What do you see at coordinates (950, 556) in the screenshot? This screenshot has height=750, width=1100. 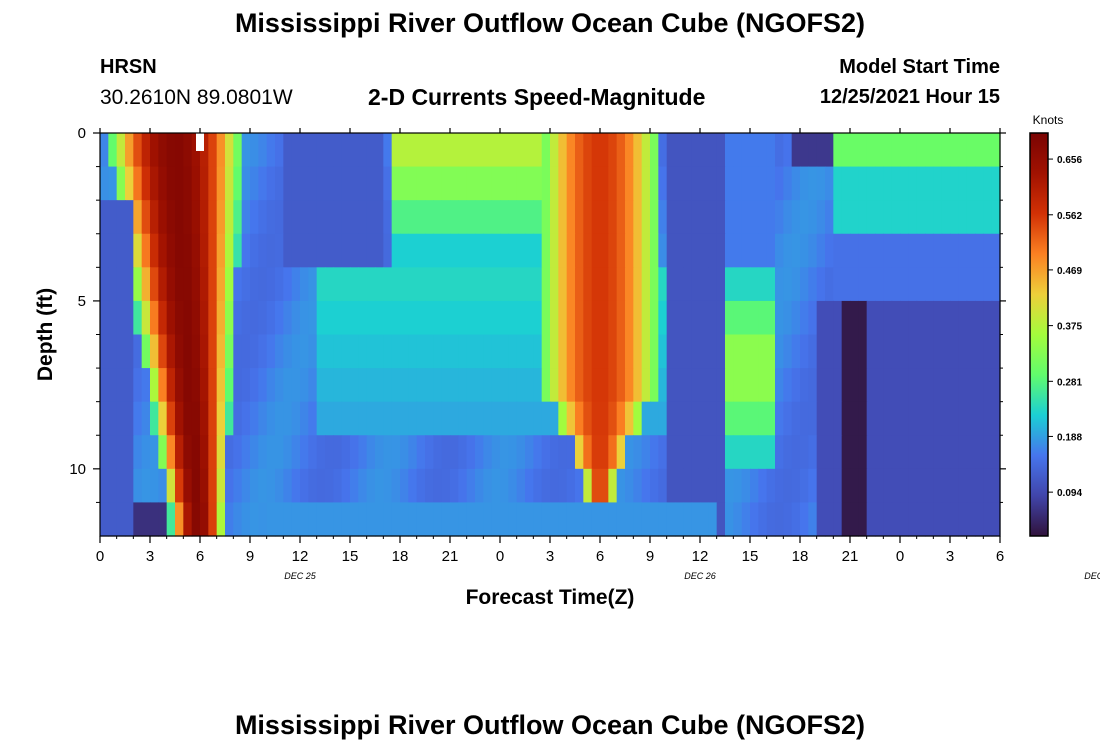 I see `x-tick-label: 3` at bounding box center [950, 556].